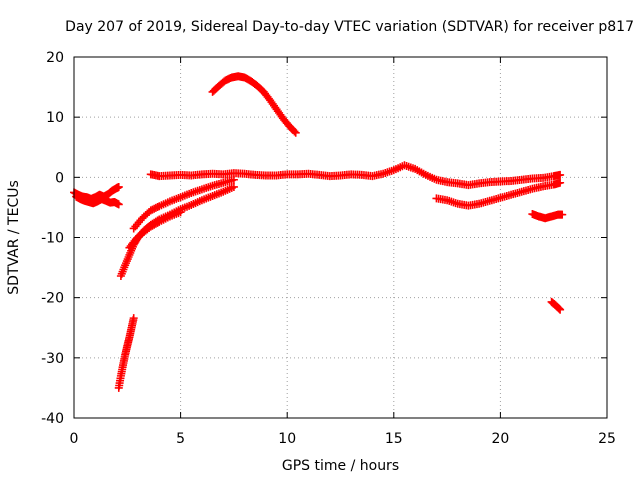  I want to click on y-tick-label: -30, so click(52, 359).